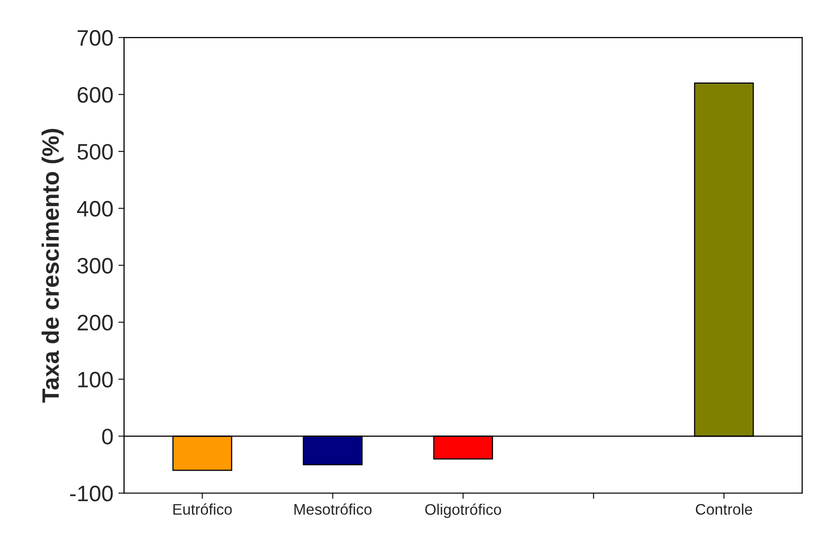  What do you see at coordinates (202, 509) in the screenshot?
I see `x-tick-label: Eutrófico` at bounding box center [202, 509].